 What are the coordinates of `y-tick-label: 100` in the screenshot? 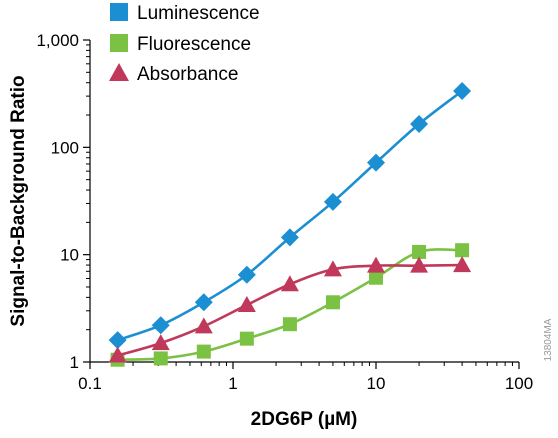 It's located at (65, 147).